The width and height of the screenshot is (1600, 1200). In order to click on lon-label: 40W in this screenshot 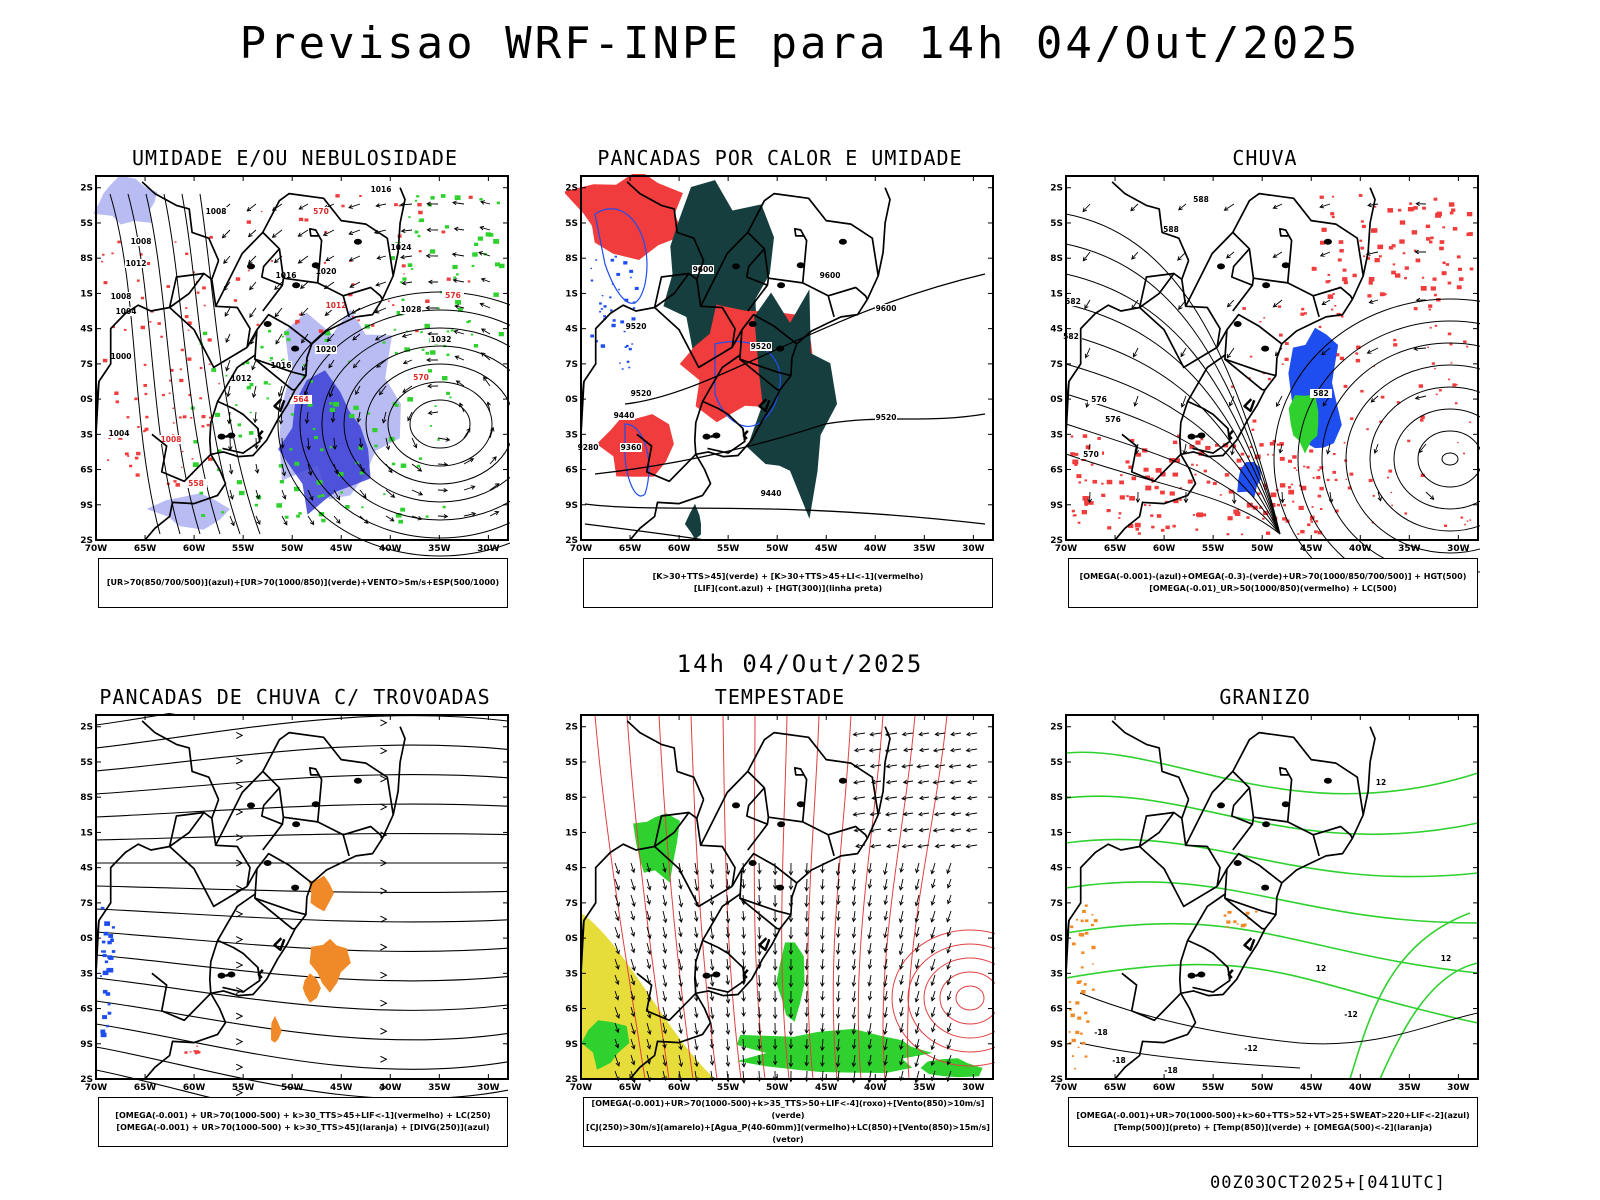, I will do `click(1360, 1088)`.